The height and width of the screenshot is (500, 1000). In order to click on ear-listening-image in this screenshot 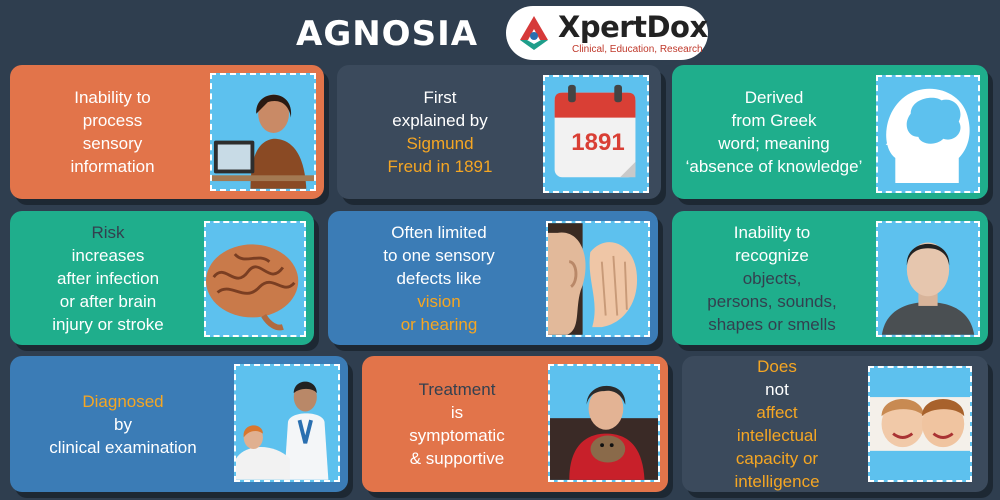, I will do `click(598, 279)`.